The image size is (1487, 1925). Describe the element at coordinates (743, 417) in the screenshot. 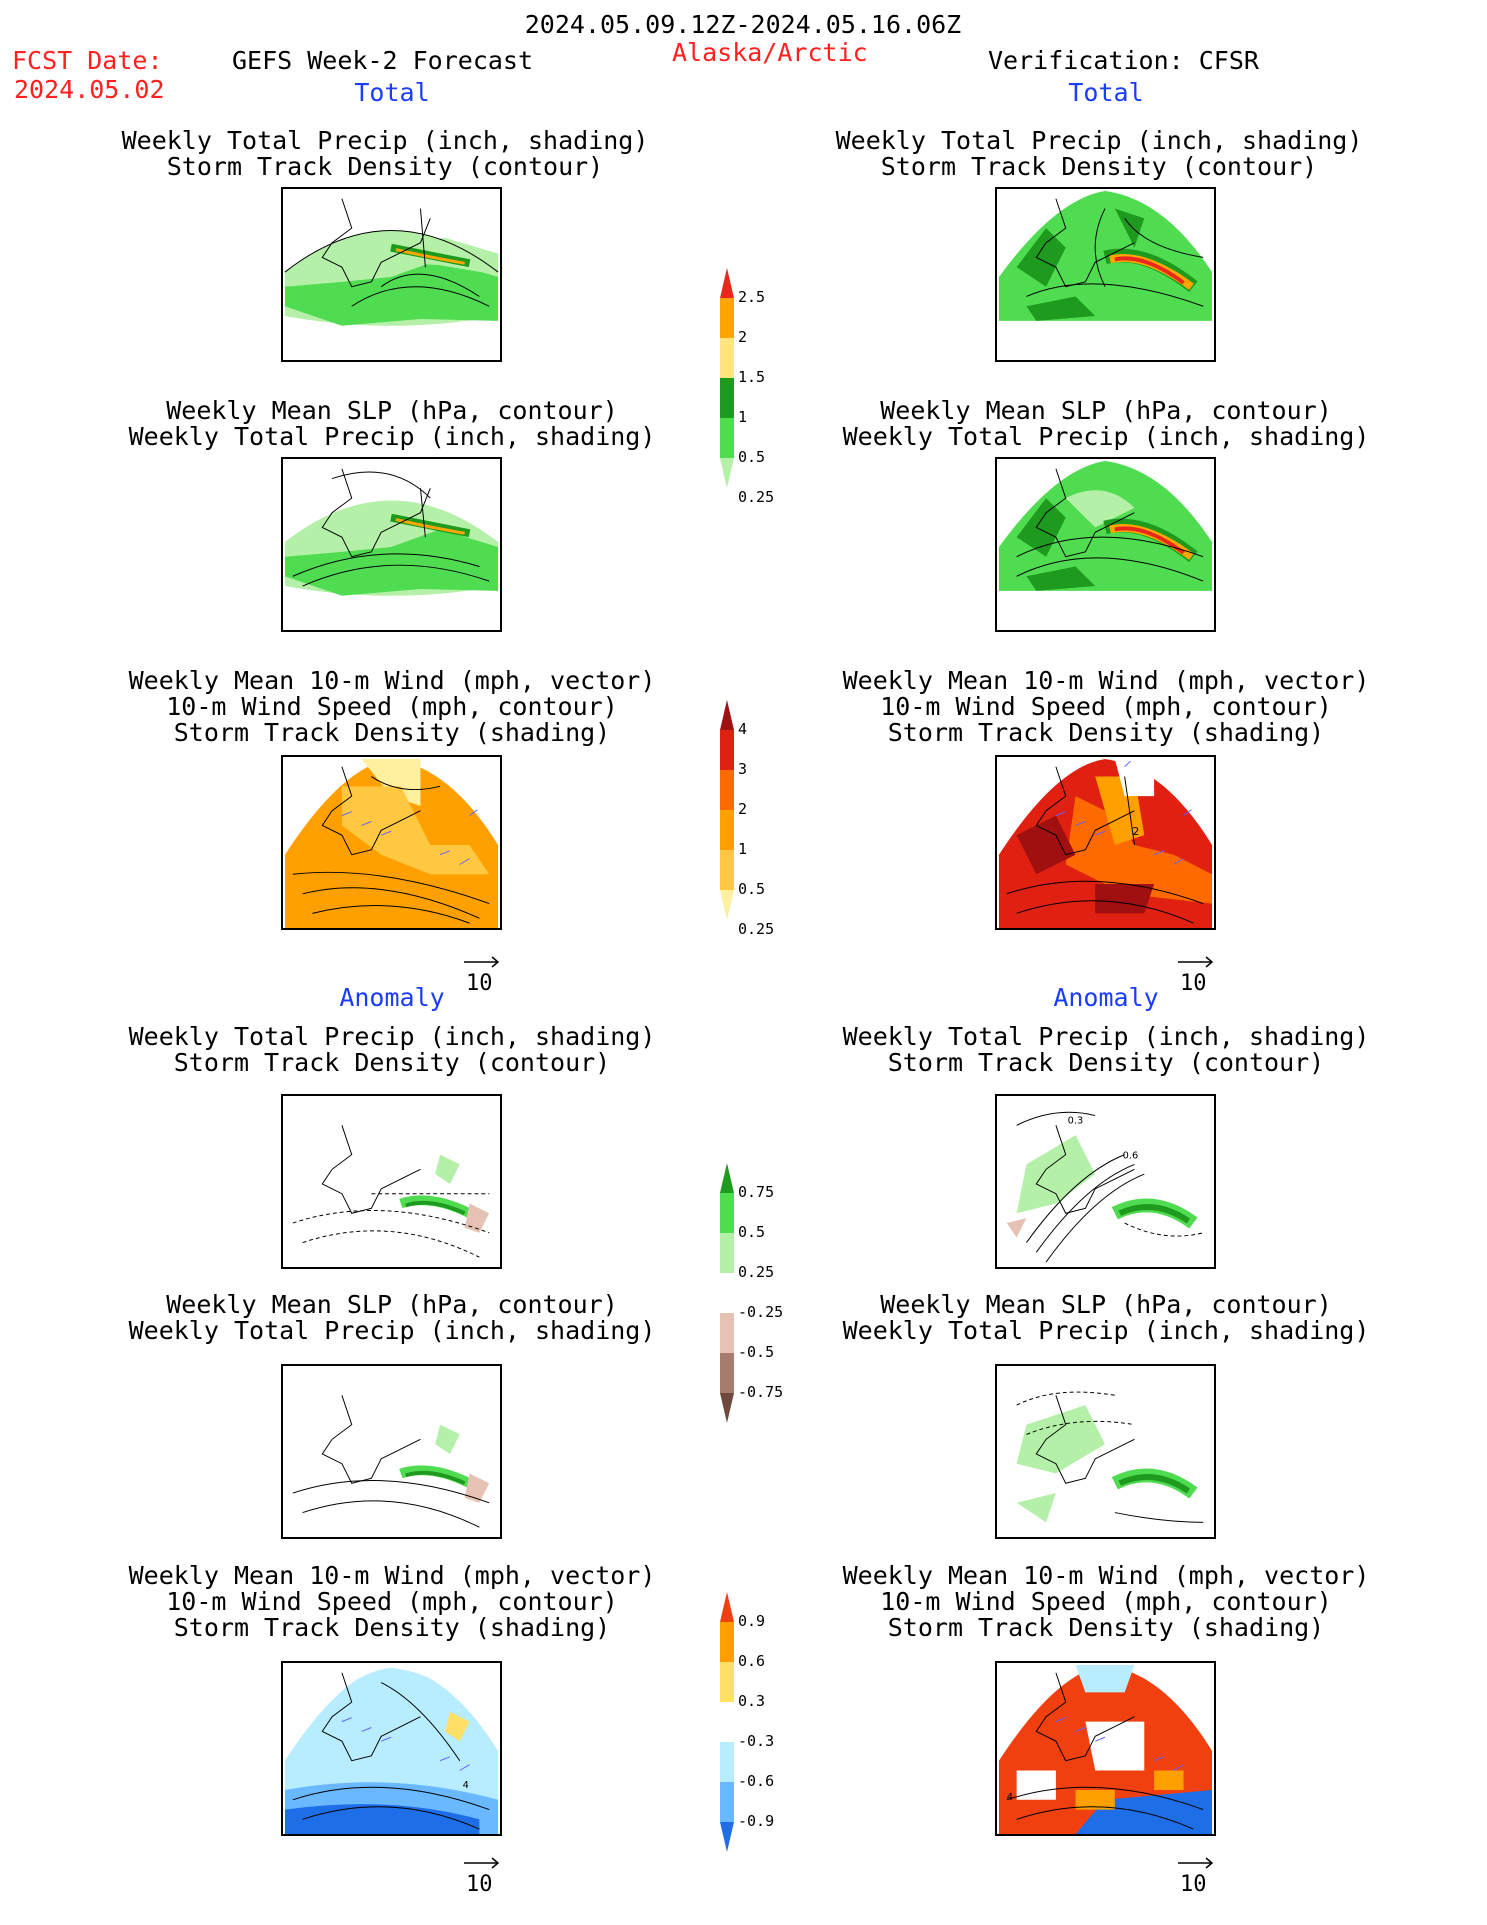

I see `colorbar-tick-label: 1` at that location.